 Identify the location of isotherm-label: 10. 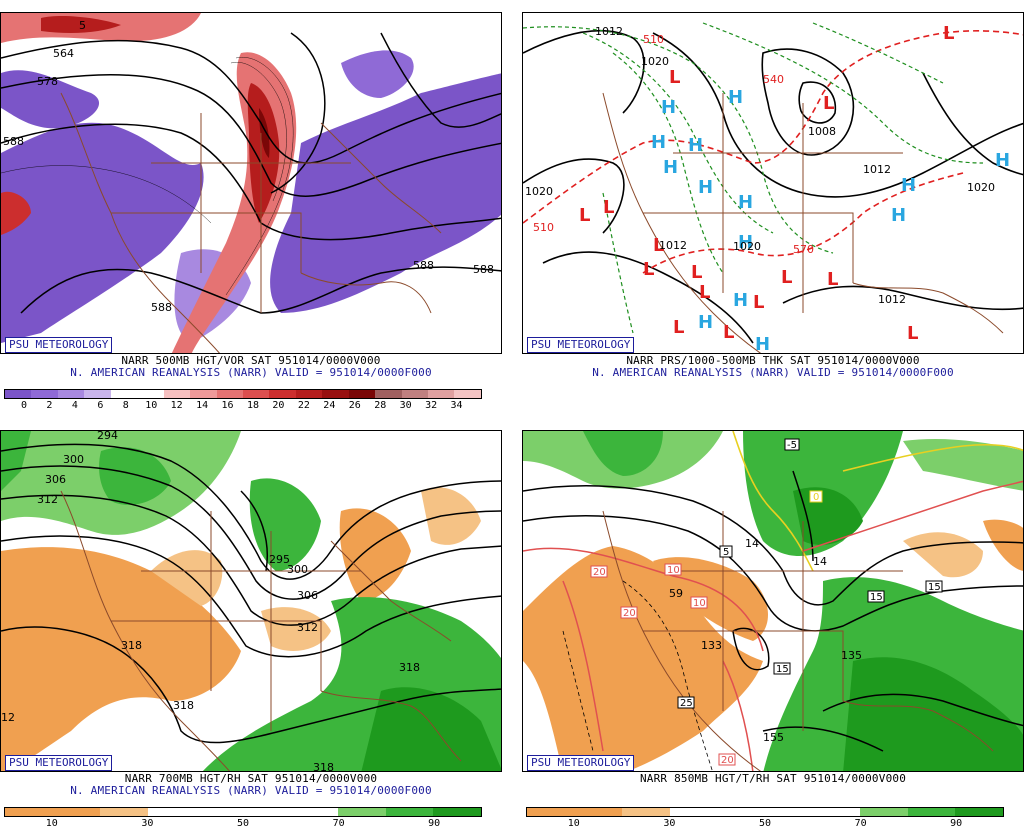
(673, 570).